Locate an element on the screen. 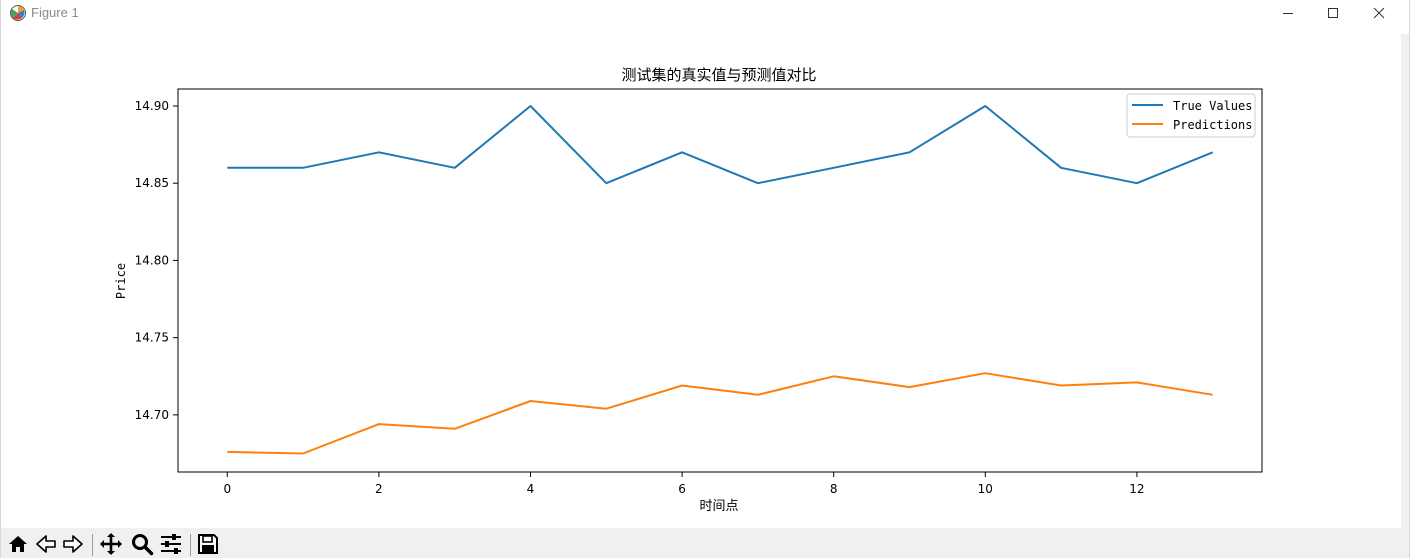 The width and height of the screenshot is (1410, 558). maximize-button is located at coordinates (1333, 13).